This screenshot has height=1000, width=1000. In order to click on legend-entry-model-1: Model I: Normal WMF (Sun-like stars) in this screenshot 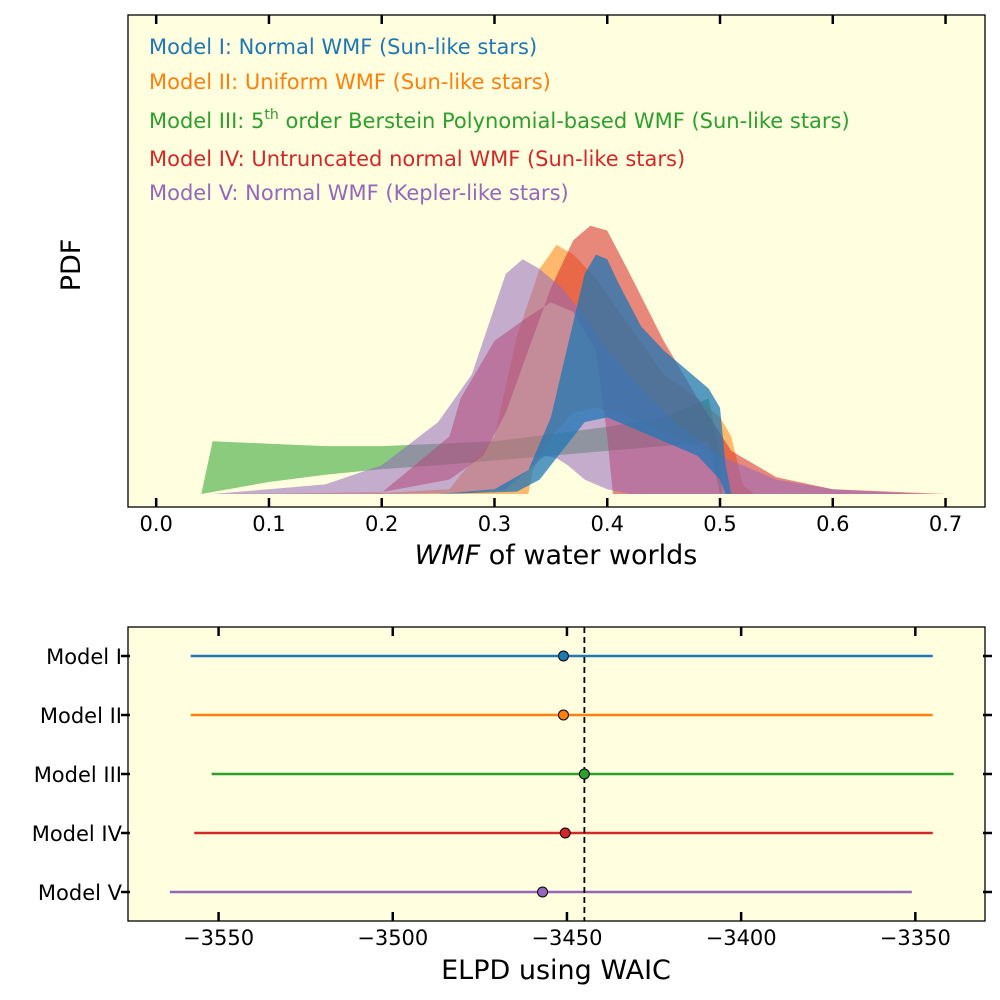, I will do `click(343, 47)`.